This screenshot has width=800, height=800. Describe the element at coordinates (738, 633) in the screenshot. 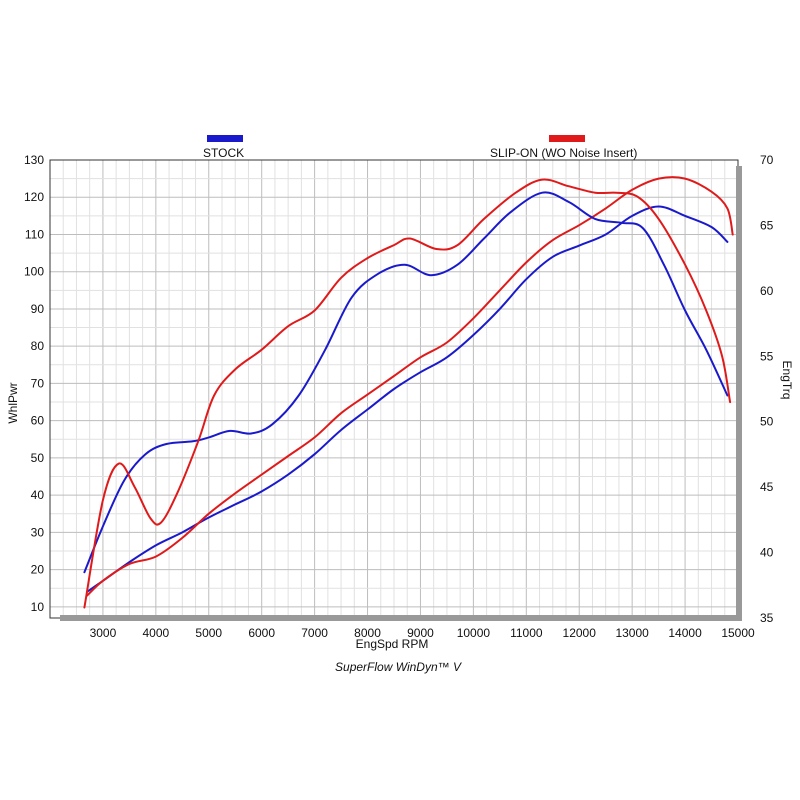

I see `x-tick-label: 15000` at that location.